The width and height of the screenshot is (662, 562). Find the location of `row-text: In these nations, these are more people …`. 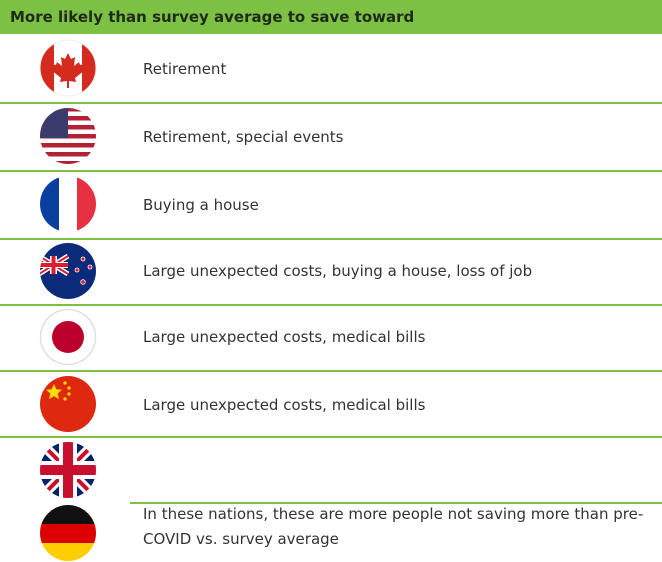

row-text: In these nations, these are more people … is located at coordinates (393, 526).